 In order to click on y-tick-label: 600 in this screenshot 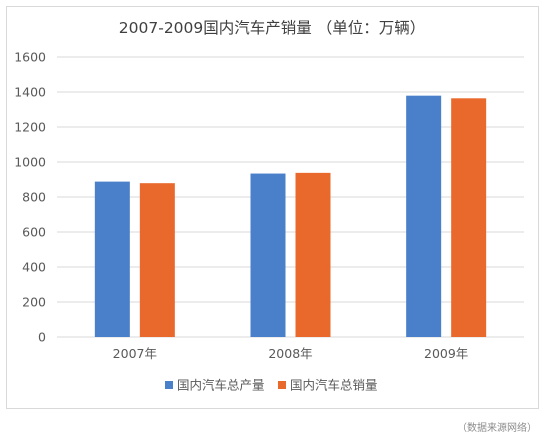, I will do `click(34, 232)`.